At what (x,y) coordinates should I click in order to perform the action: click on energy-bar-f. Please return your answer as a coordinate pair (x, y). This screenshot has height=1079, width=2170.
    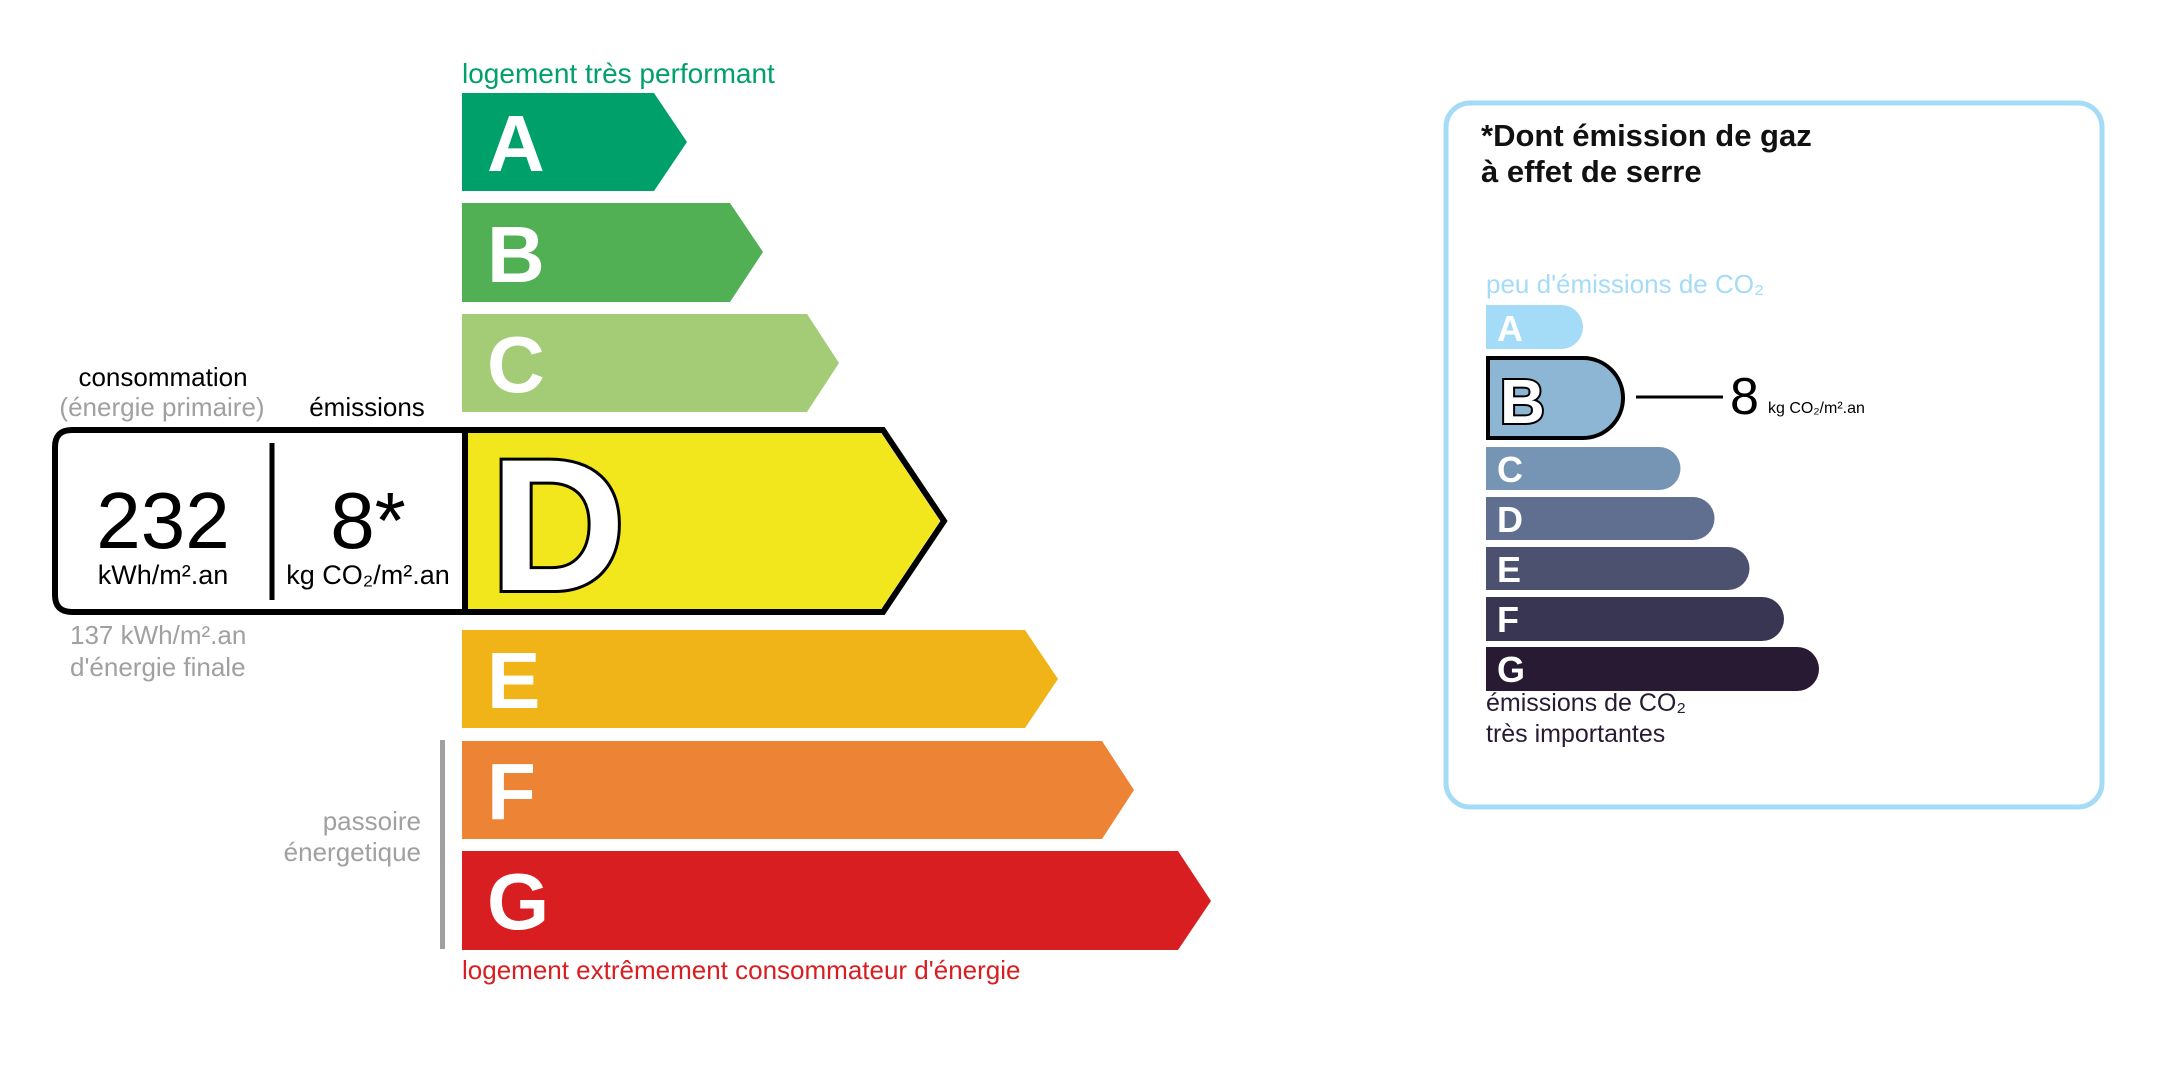
    Looking at the image, I should click on (798, 790).